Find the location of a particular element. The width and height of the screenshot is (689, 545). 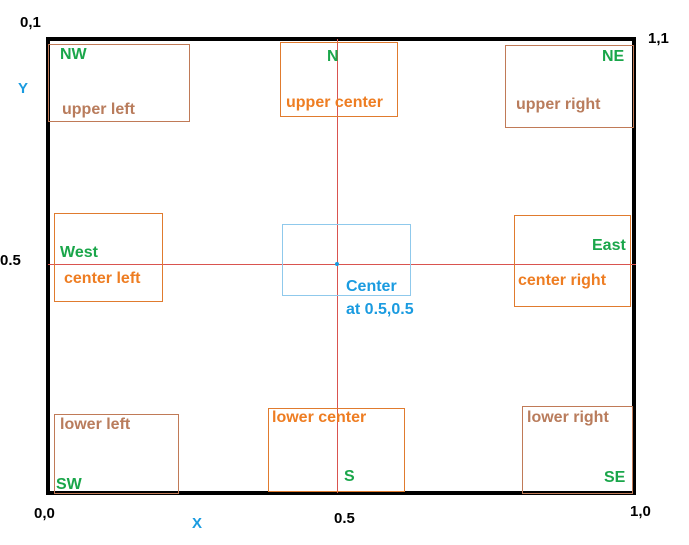

label-upper-right: upper right is located at coordinates (558, 104).